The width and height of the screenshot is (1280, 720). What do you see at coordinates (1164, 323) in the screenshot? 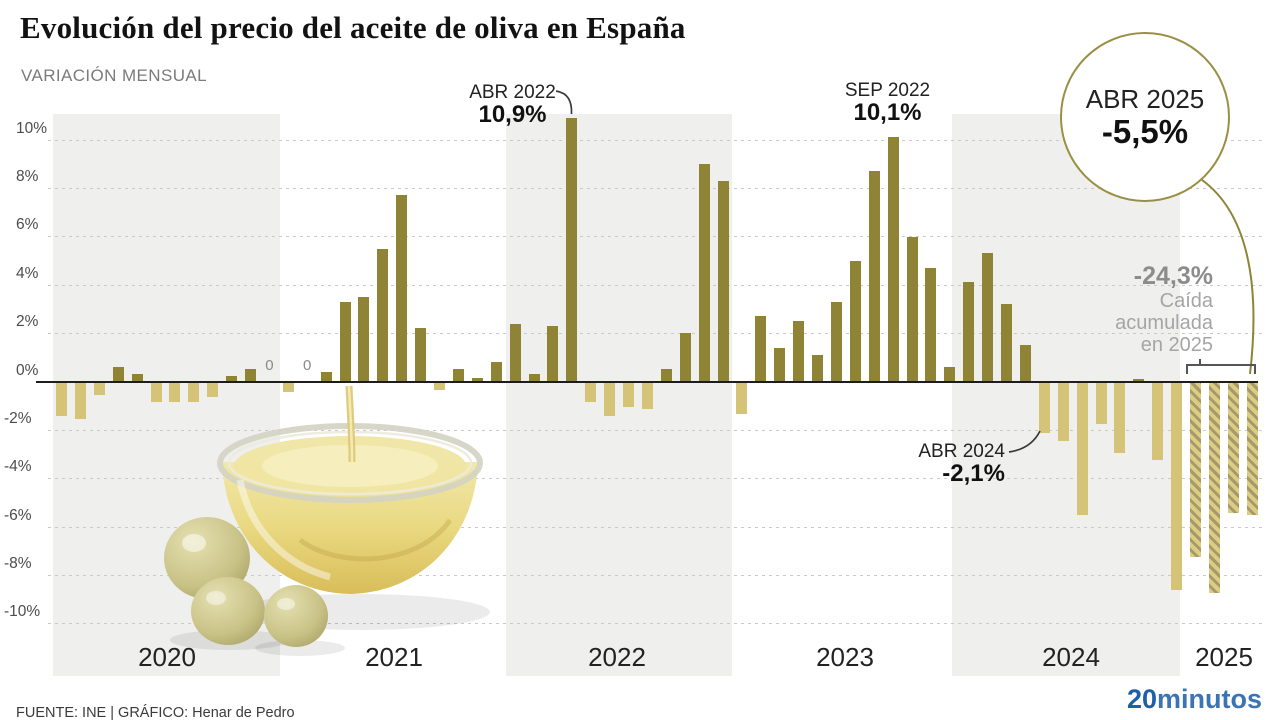
I see `accumulated-line2: acumulada` at bounding box center [1164, 323].